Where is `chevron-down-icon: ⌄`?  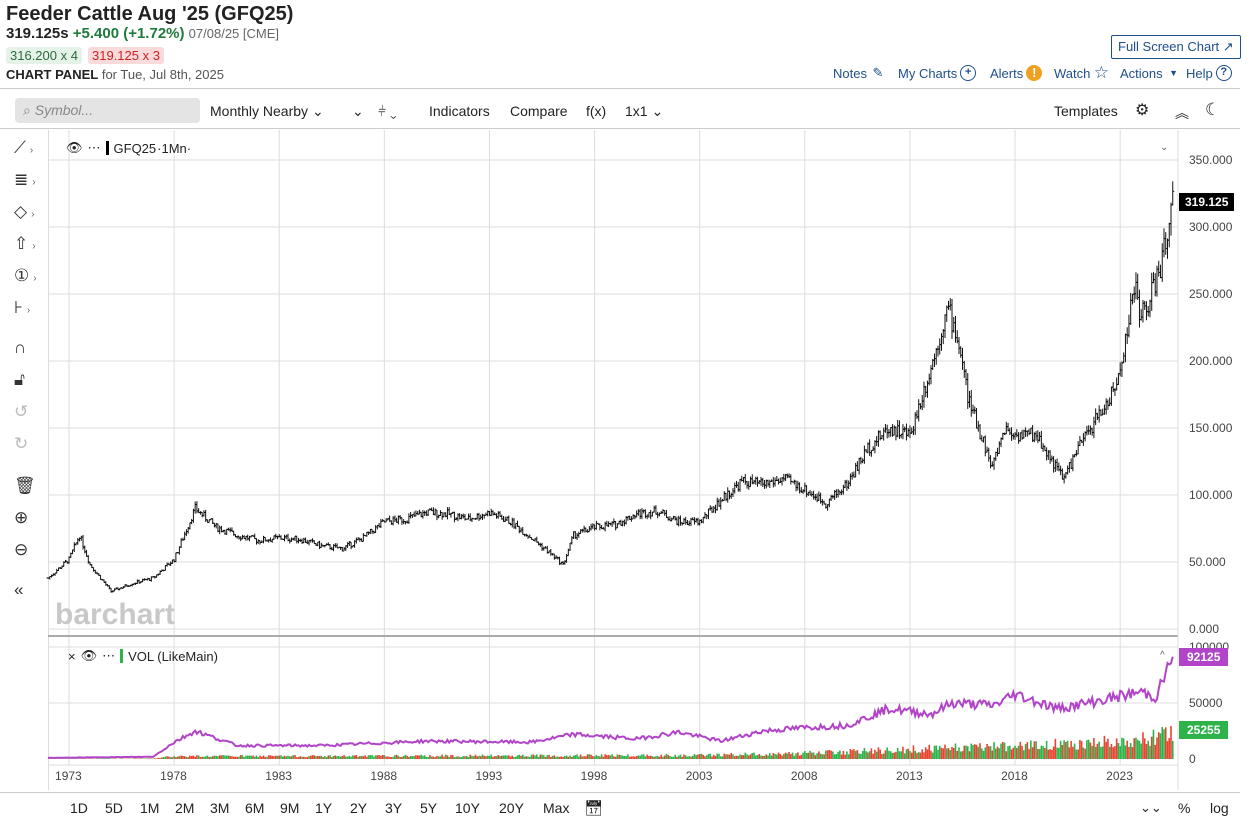 chevron-down-icon: ⌄ is located at coordinates (1164, 147).